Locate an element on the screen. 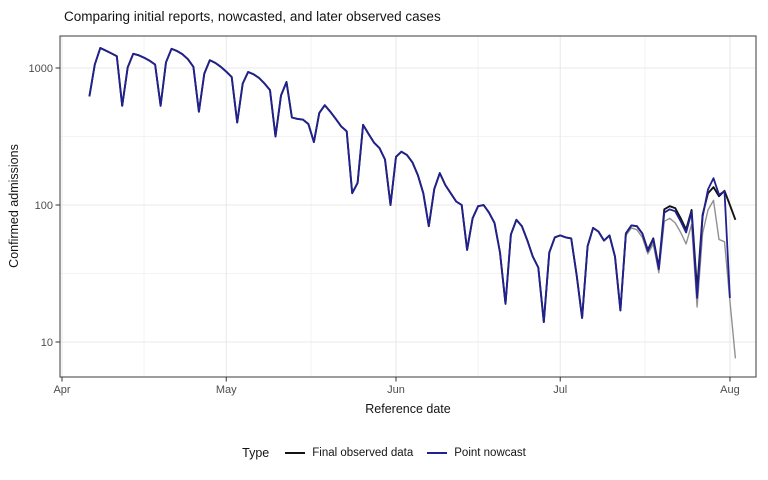  legend-item-final-observed-data: Final observed data is located at coordinates (349, 453).